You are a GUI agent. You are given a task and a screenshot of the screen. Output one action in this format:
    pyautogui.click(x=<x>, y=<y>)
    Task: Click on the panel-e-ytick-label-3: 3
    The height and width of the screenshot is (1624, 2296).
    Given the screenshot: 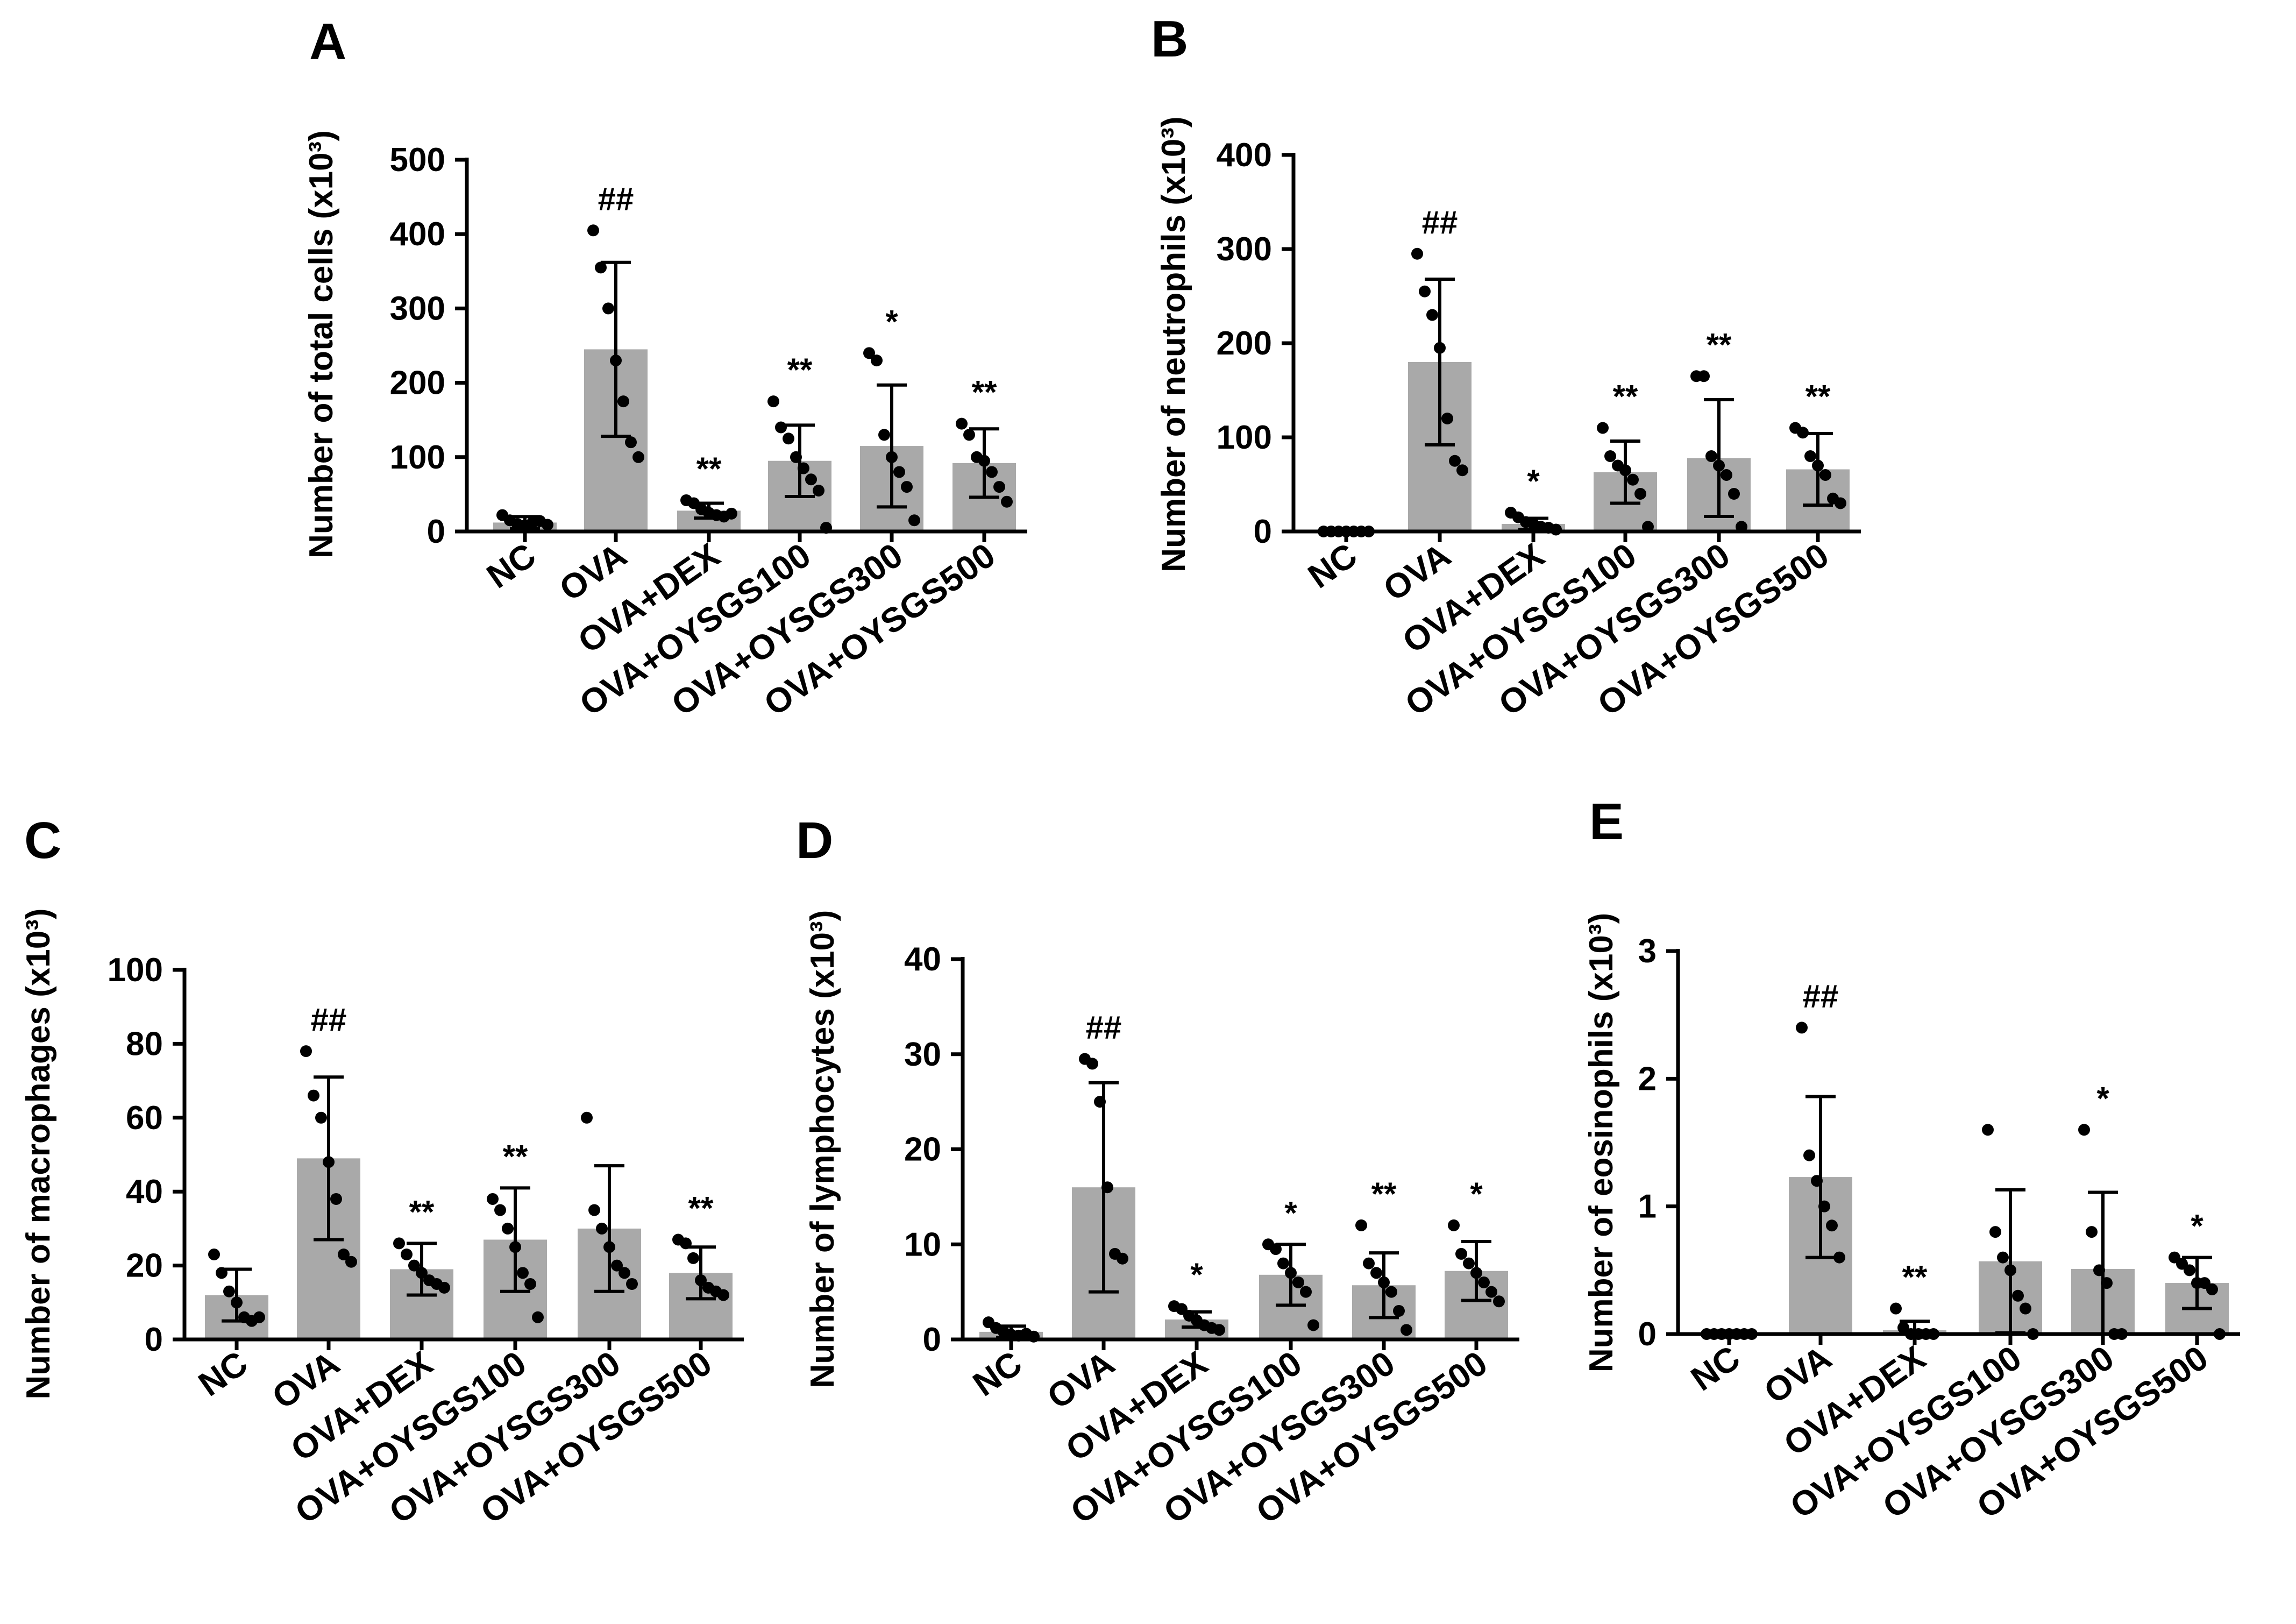 What is the action you would take?
    pyautogui.click(x=1648, y=951)
    